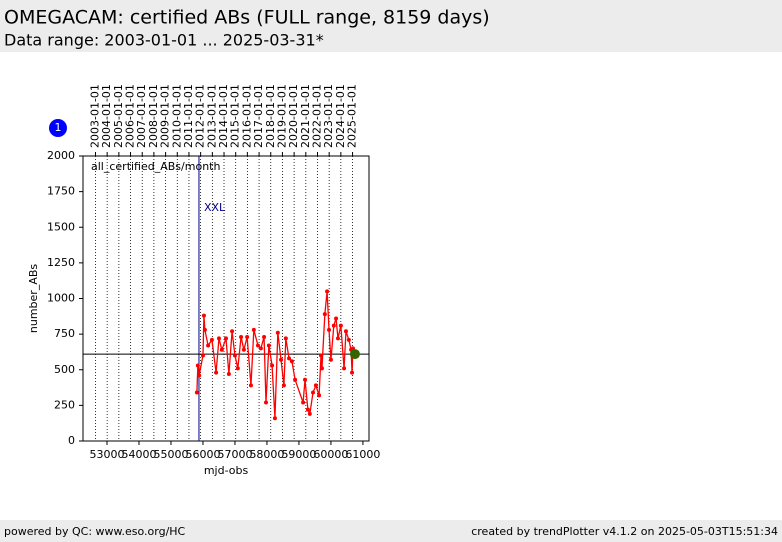 The height and width of the screenshot is (542, 782). I want to click on top-tick-label: 2014-01-01, so click(223, 116).